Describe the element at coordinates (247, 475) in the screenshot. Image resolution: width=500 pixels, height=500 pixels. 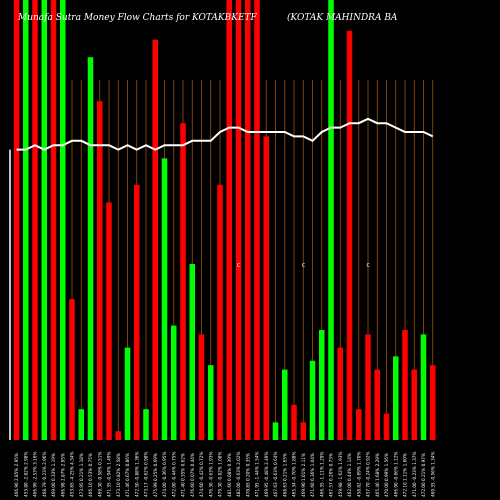
I see `x-tick-label: 478.85 0.20% 0.35%` at that location.